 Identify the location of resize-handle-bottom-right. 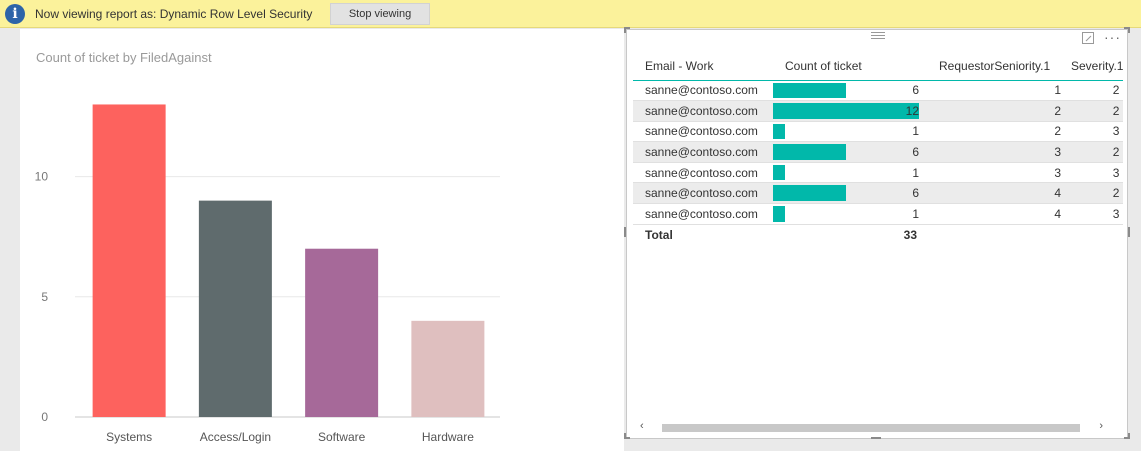
(1127, 438).